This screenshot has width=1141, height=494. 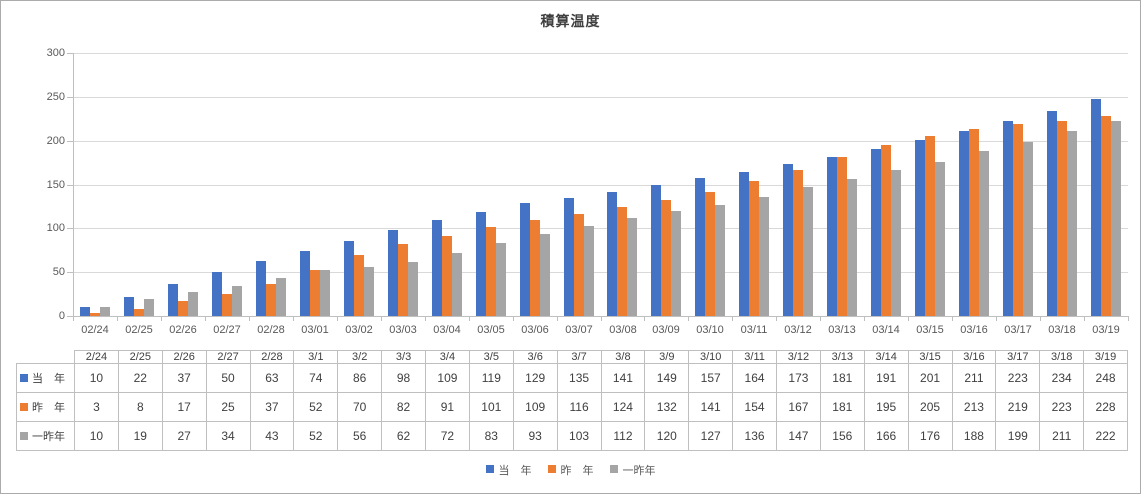 I want to click on table-cell: 157, so click(x=711, y=378).